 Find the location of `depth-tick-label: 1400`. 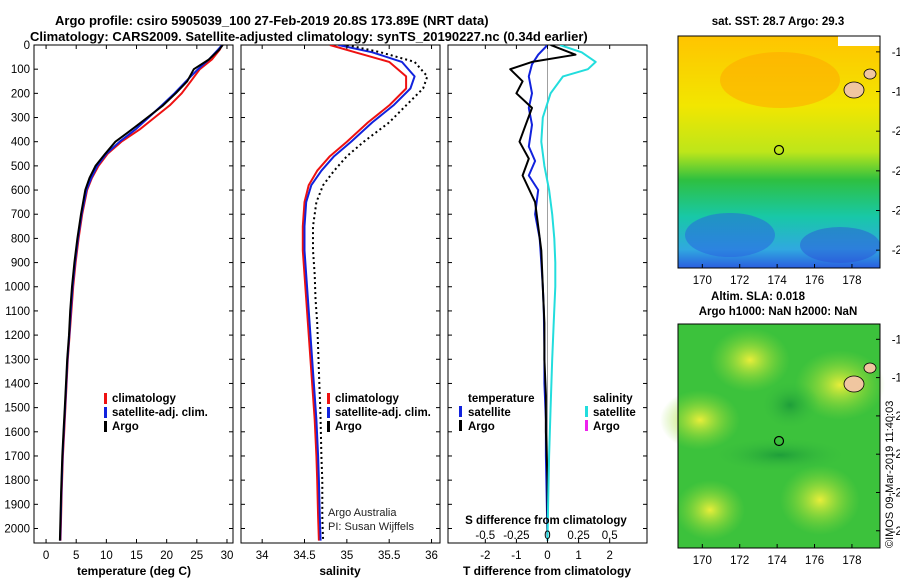

depth-tick-label: 1400 is located at coordinates (17, 384).